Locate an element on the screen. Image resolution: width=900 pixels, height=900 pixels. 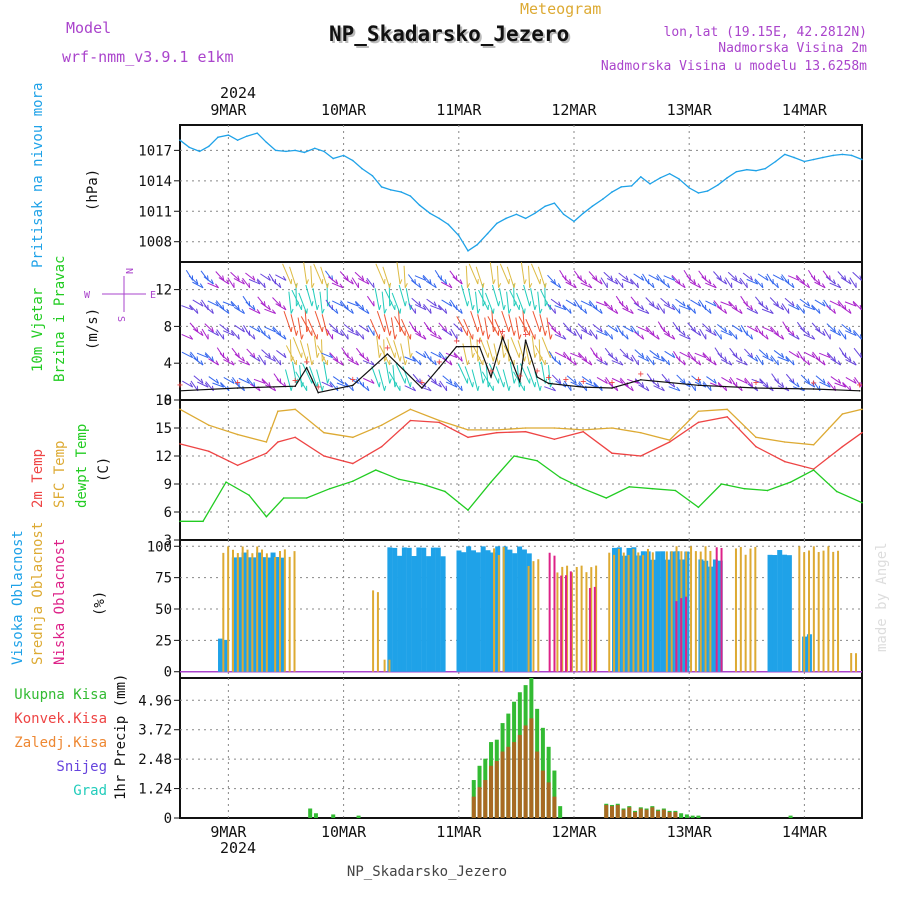
temperature-panel is located at coordinates (521, 465).